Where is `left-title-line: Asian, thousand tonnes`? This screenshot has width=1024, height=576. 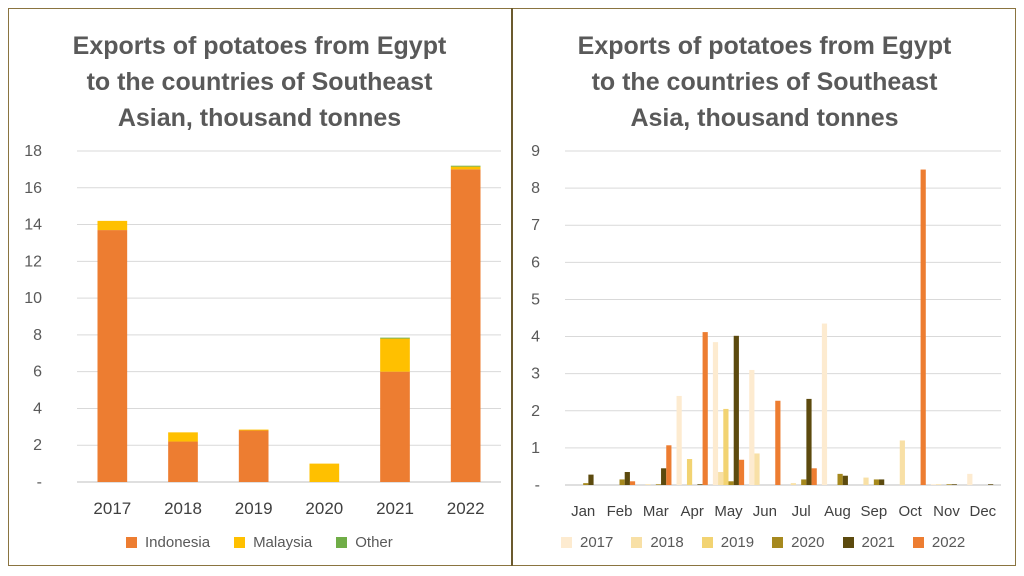
left-title-line: Asian, thousand tonnes is located at coordinates (259, 118).